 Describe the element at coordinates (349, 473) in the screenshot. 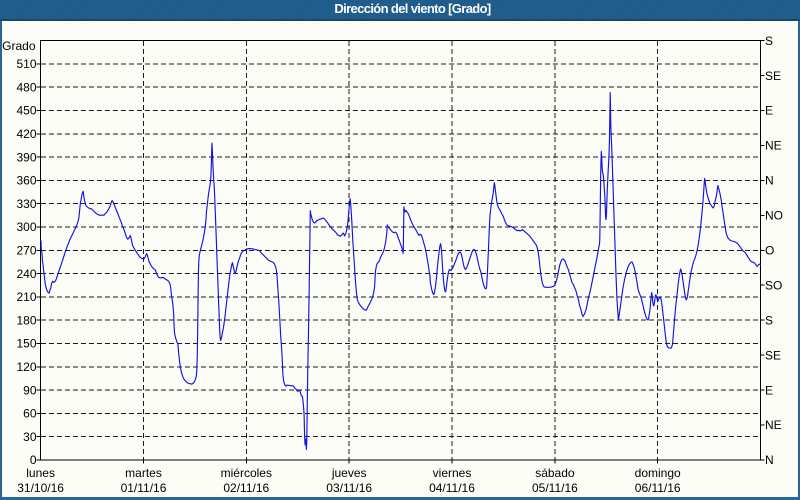

I see `svg-text: jueves` at that location.